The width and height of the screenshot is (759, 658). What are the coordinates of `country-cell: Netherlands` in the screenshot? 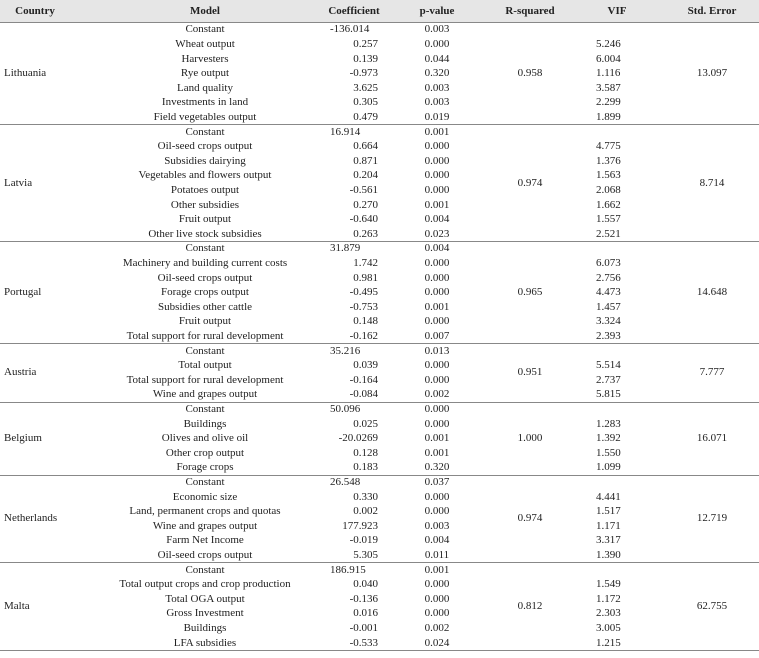 It's located at (31, 518).